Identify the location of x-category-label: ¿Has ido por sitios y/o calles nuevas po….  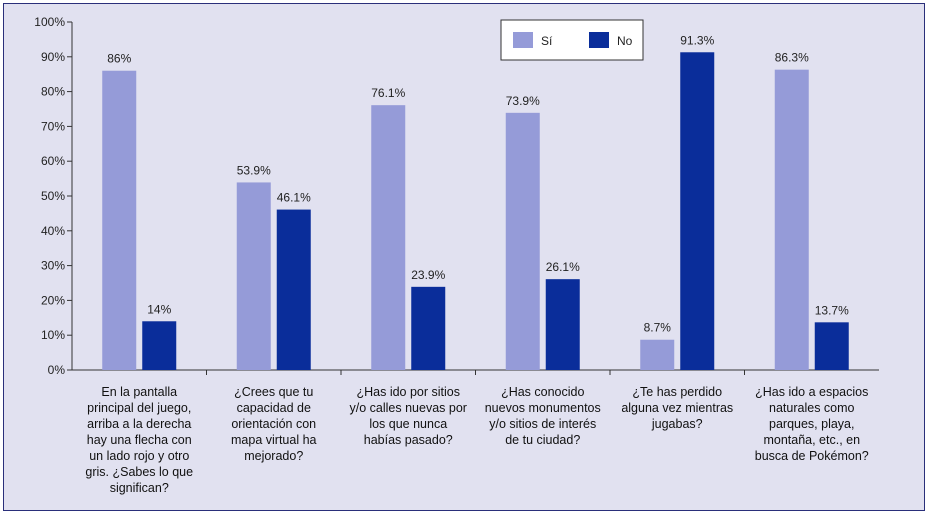
(408, 416).